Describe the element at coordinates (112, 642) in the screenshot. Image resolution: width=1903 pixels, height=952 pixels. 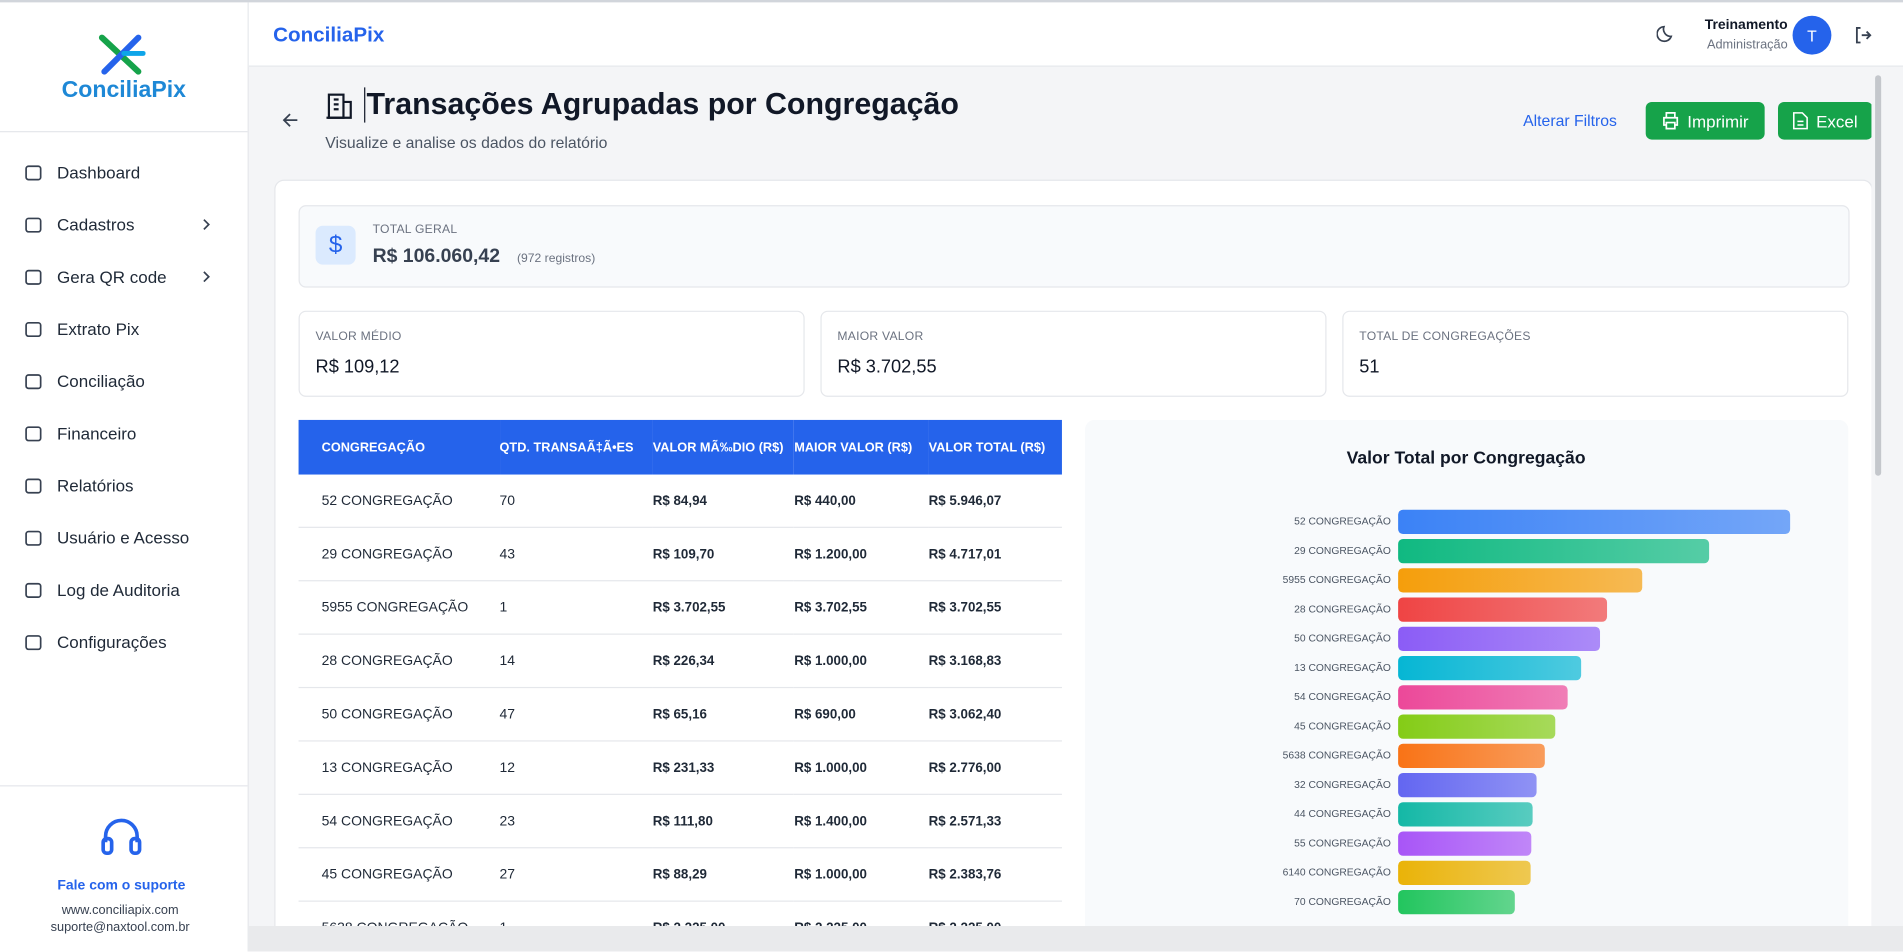
I see `nav-label: Configurações` at that location.